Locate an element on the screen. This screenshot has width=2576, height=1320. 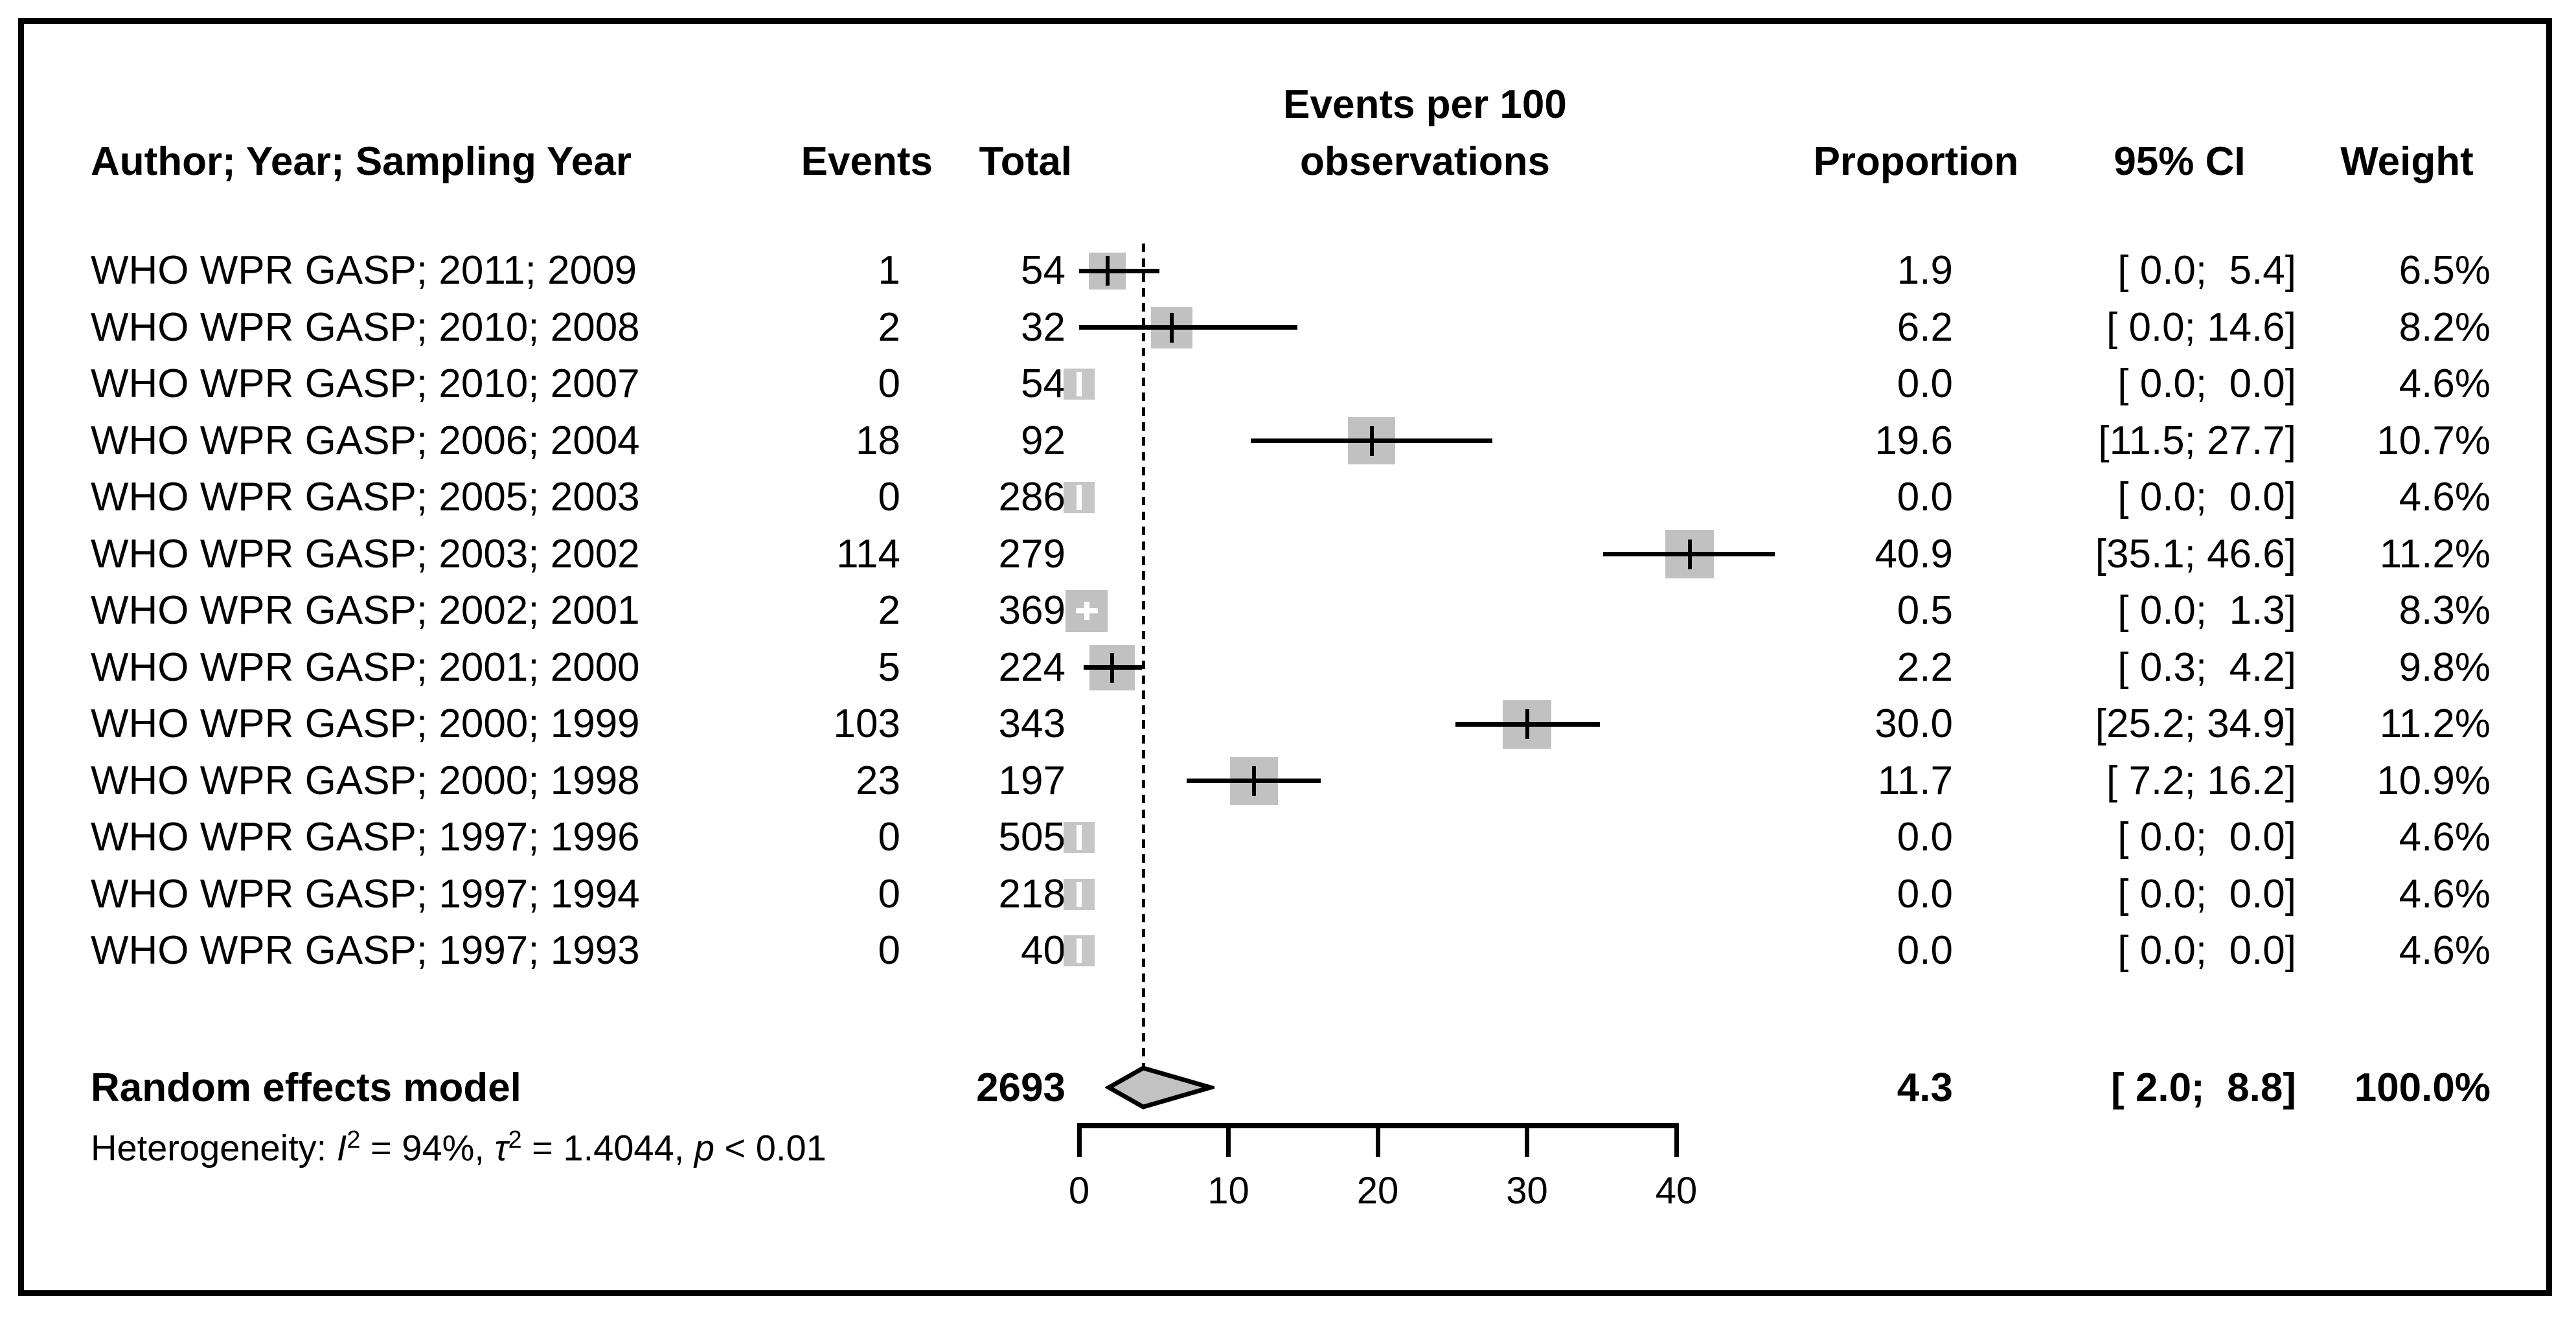
study-weight: 10.7% is located at coordinates (2434, 440).